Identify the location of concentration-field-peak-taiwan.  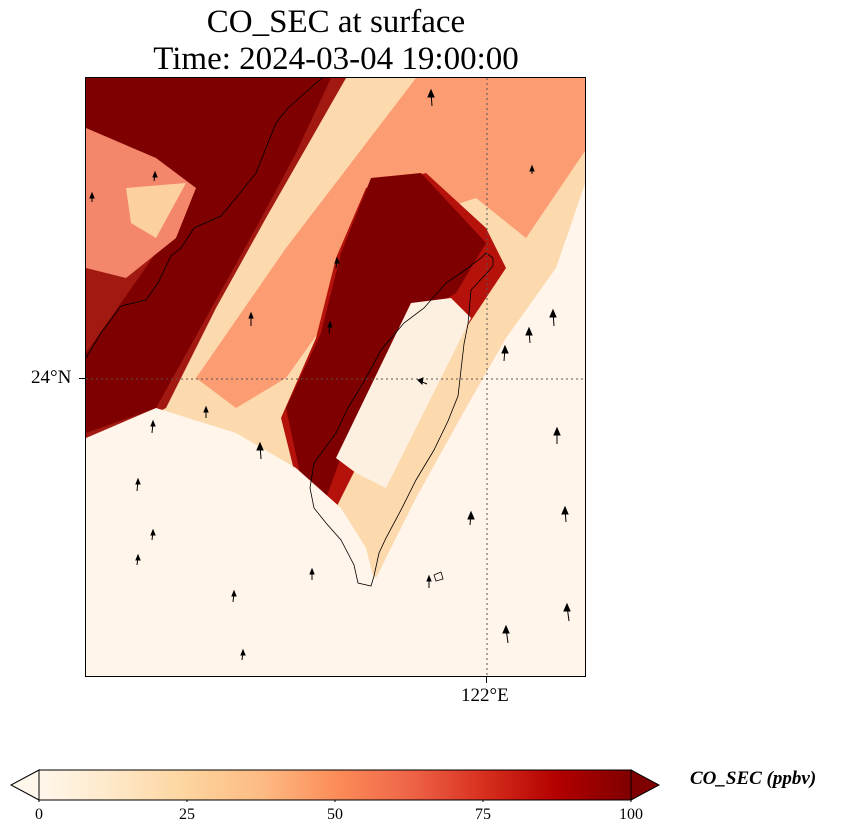
(386, 335).